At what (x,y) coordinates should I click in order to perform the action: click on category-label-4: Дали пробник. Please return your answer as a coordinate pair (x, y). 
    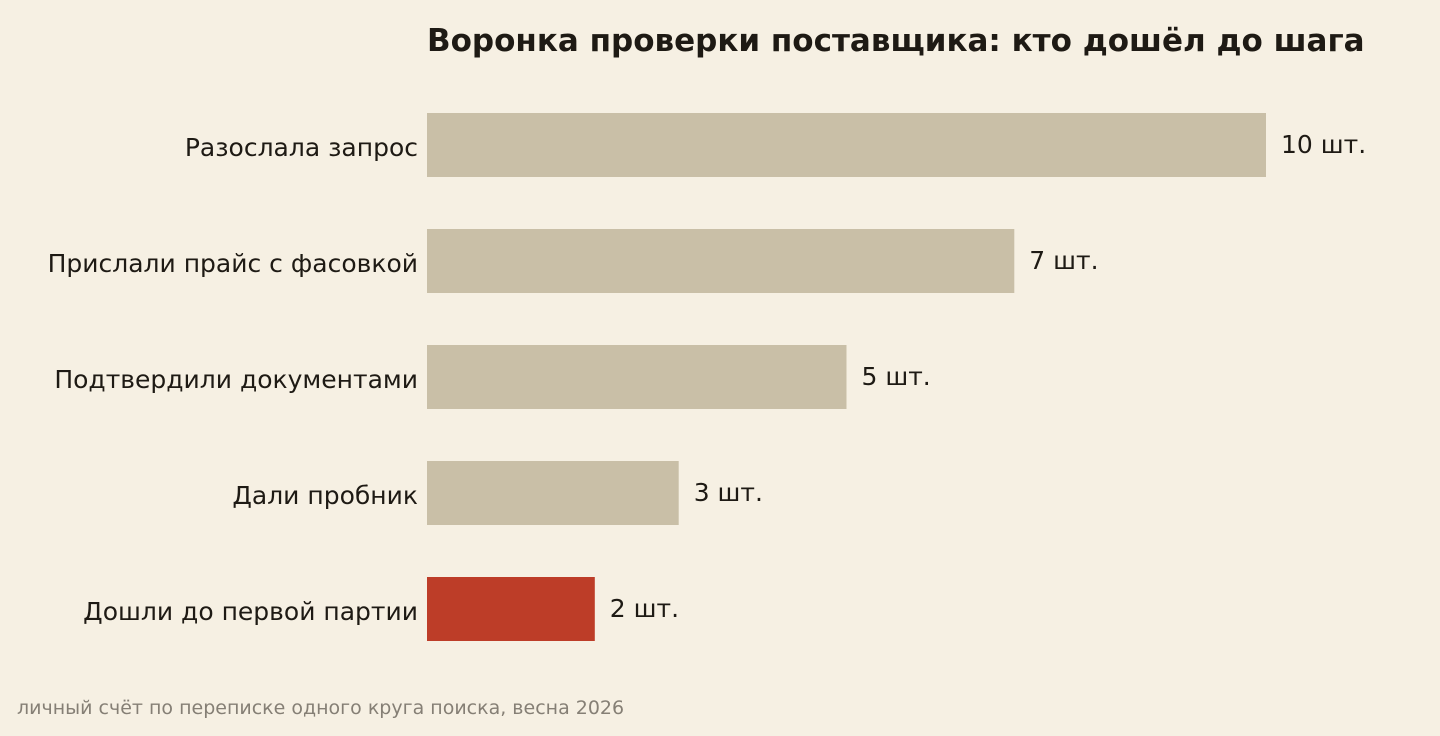
    Looking at the image, I should click on (325, 495).